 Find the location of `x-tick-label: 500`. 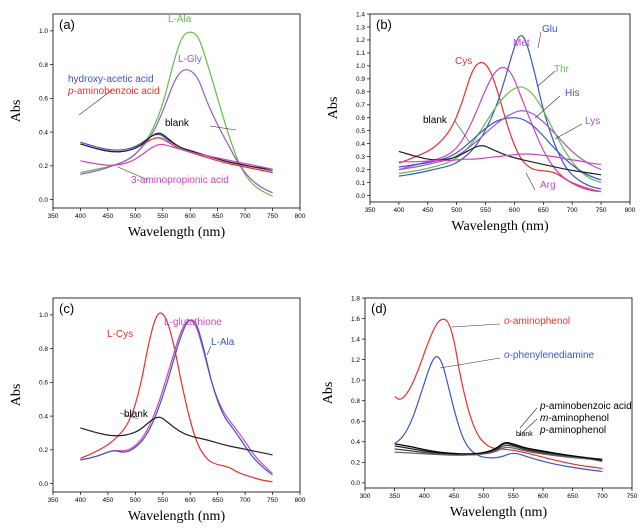

x-tick-label: 500 is located at coordinates (483, 496).